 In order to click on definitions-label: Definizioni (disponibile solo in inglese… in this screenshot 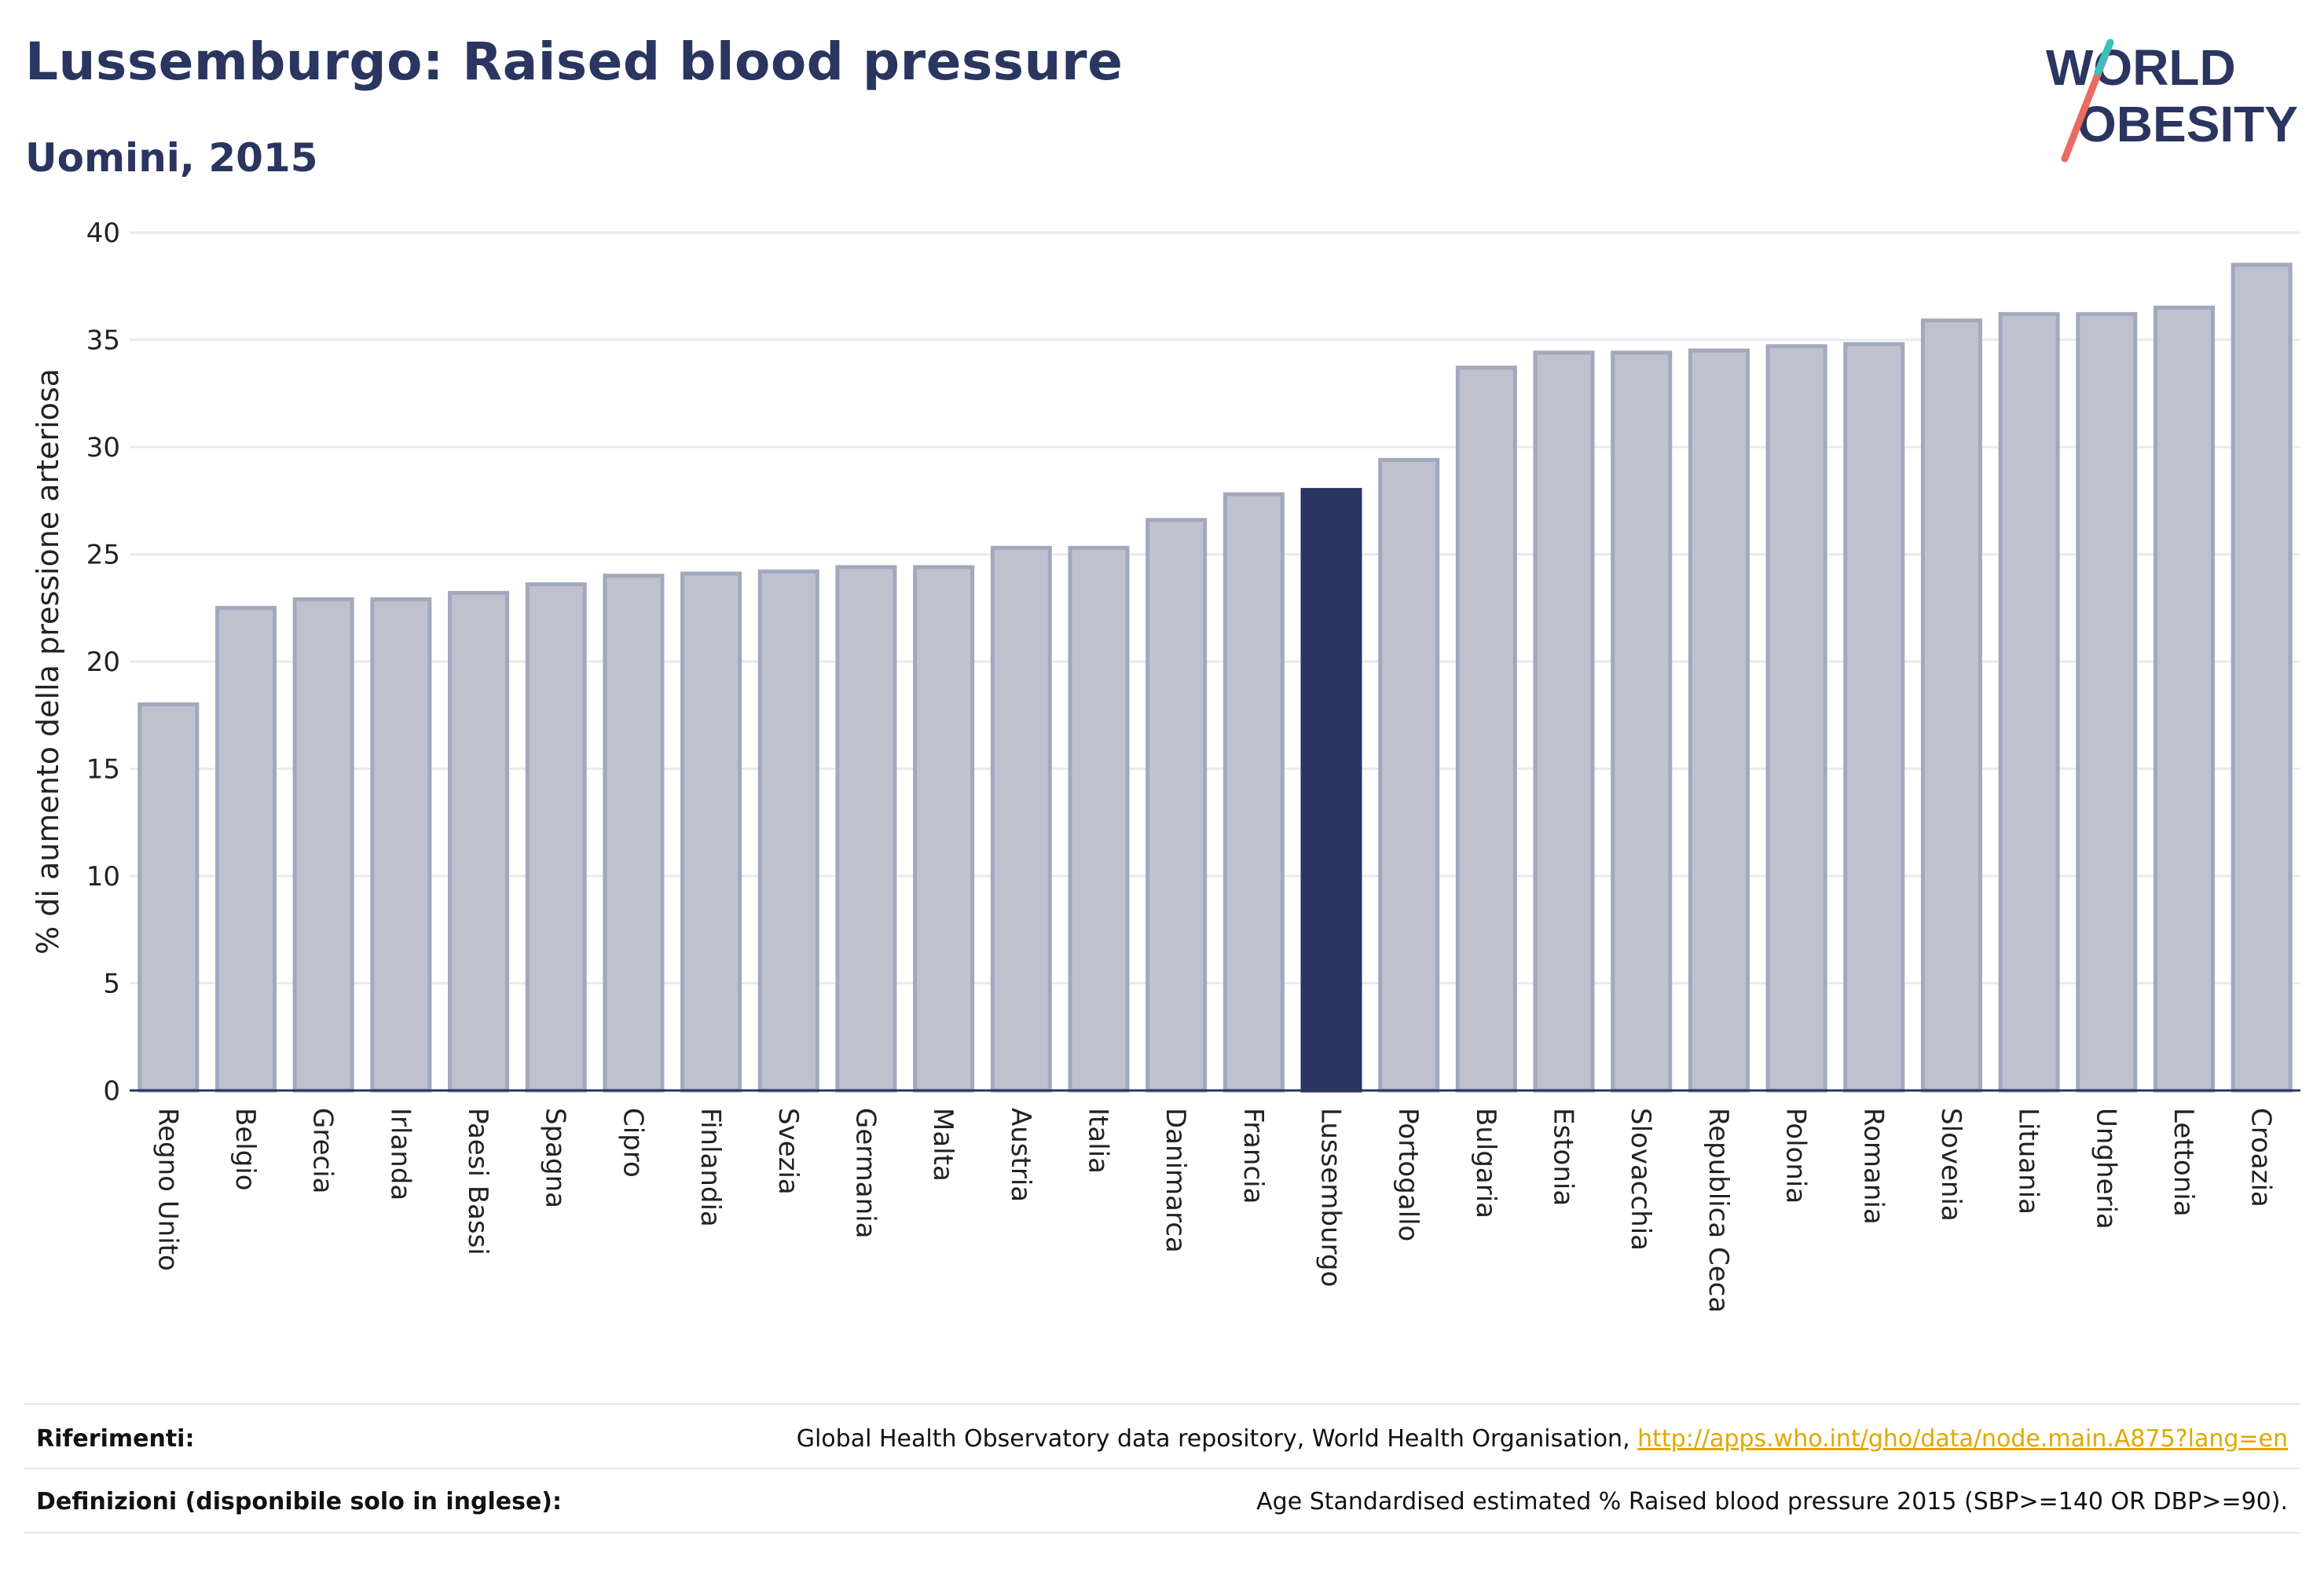, I will do `click(299, 1502)`.